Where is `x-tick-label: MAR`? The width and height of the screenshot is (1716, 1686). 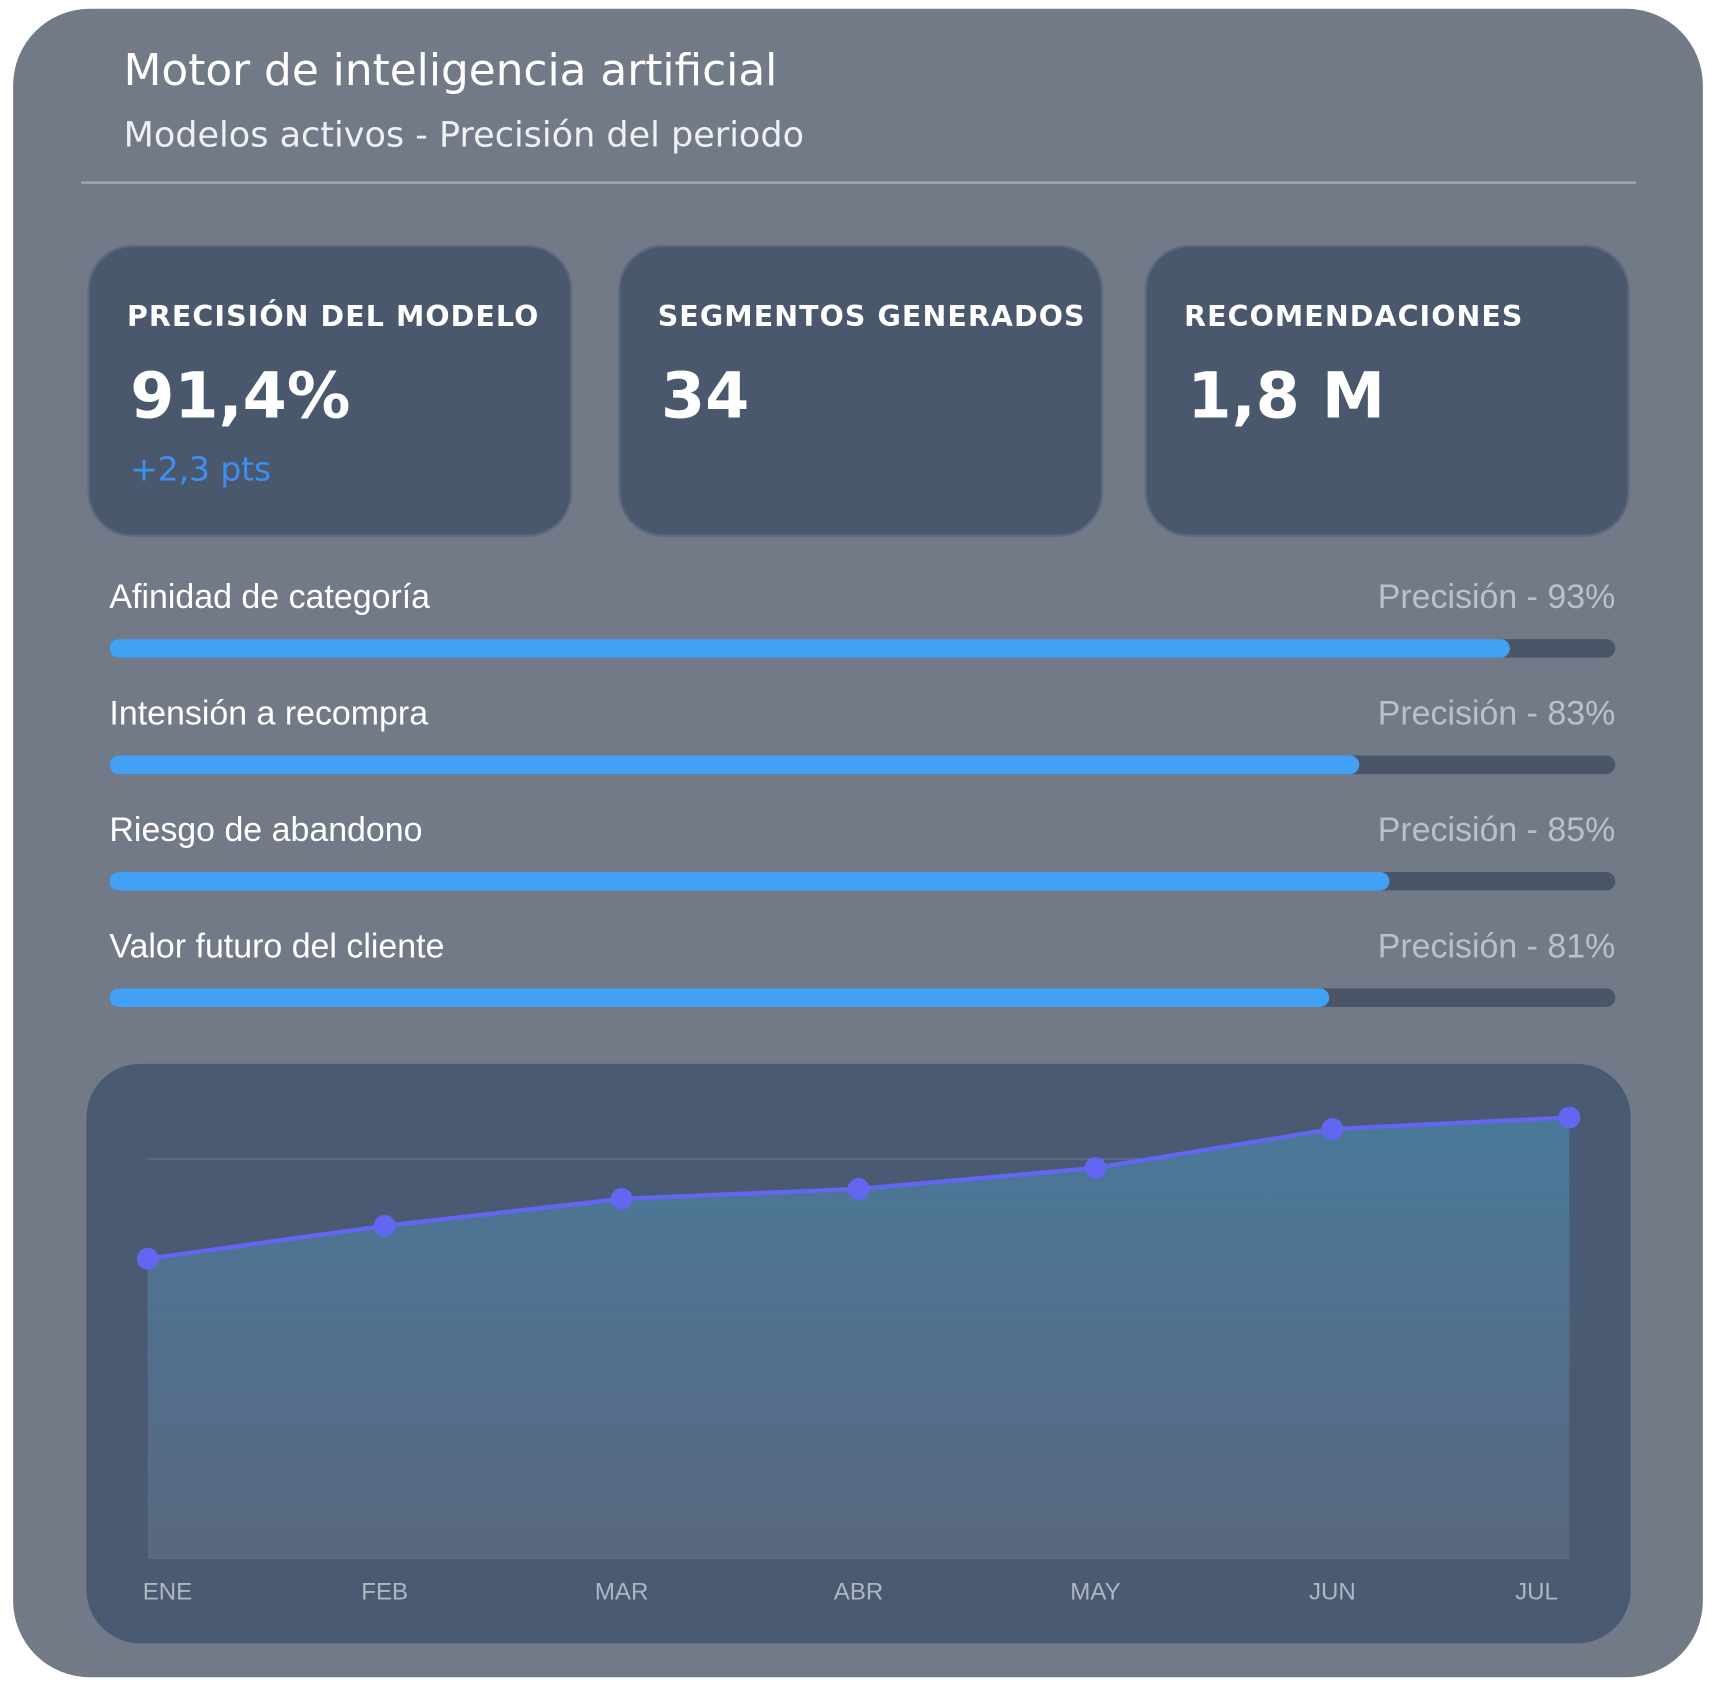 x-tick-label: MAR is located at coordinates (621, 1591).